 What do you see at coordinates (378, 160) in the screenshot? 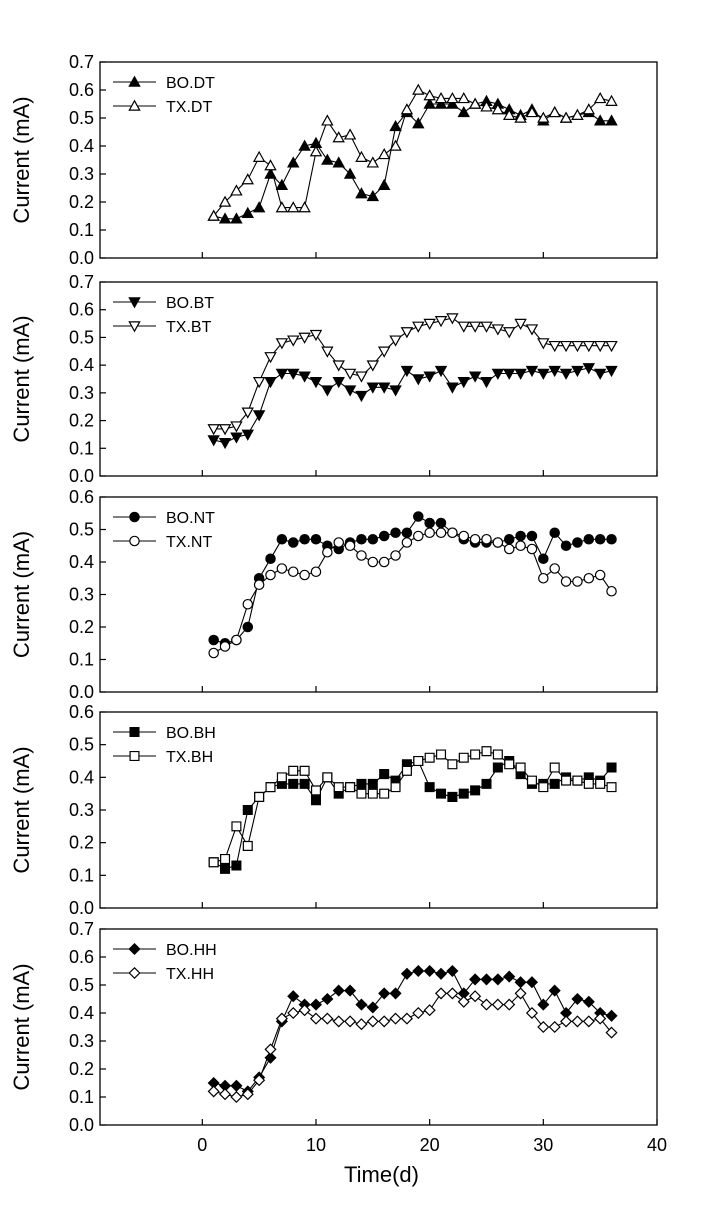
I see `plot-frame` at bounding box center [378, 160].